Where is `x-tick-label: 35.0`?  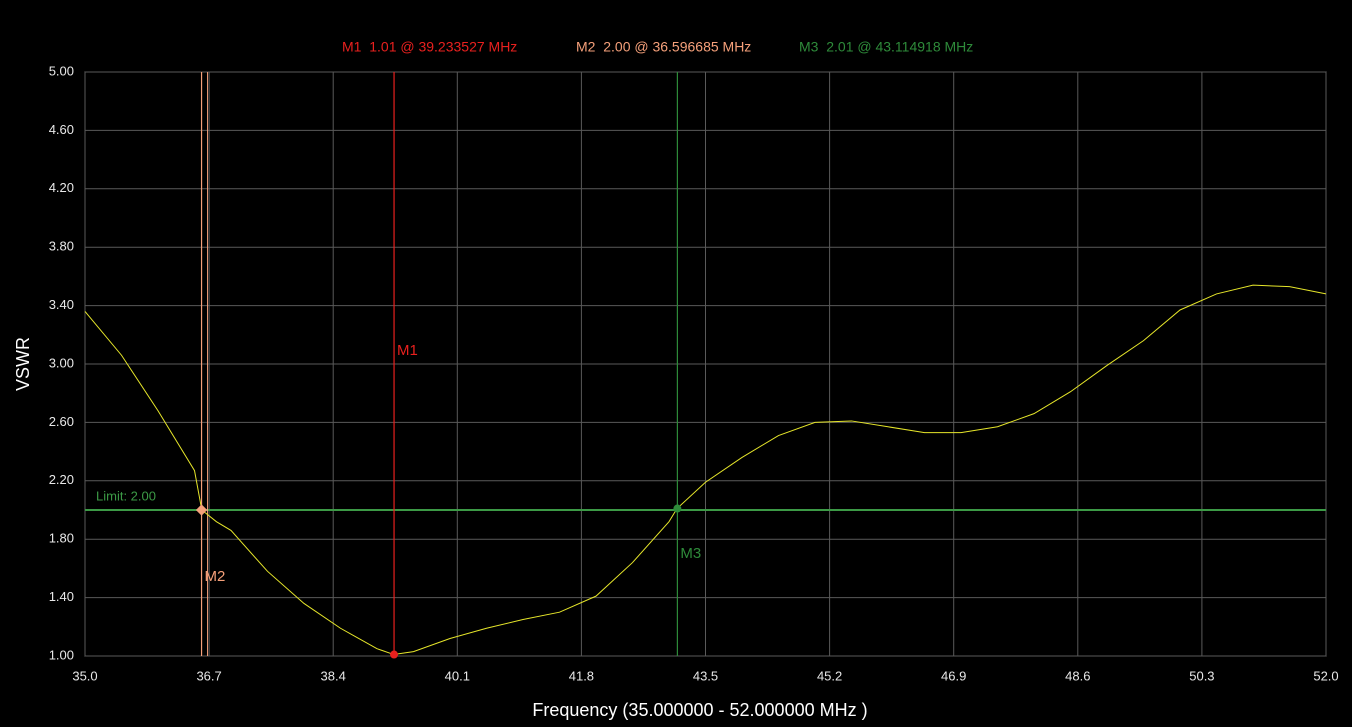 x-tick-label: 35.0 is located at coordinates (84, 675).